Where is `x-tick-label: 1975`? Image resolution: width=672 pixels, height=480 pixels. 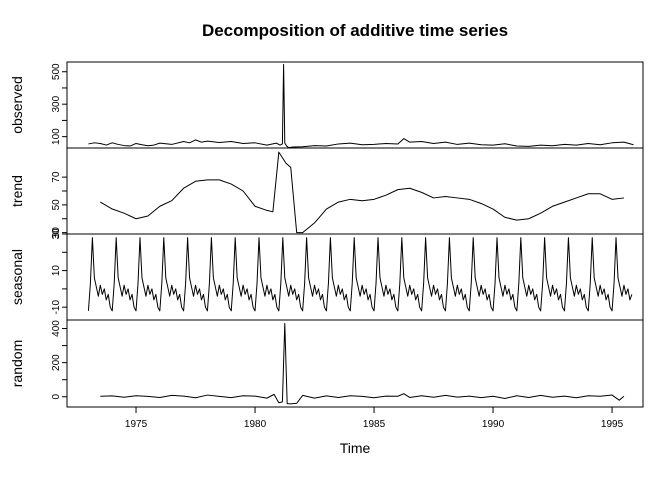 x-tick-label: 1975 is located at coordinates (136, 424).